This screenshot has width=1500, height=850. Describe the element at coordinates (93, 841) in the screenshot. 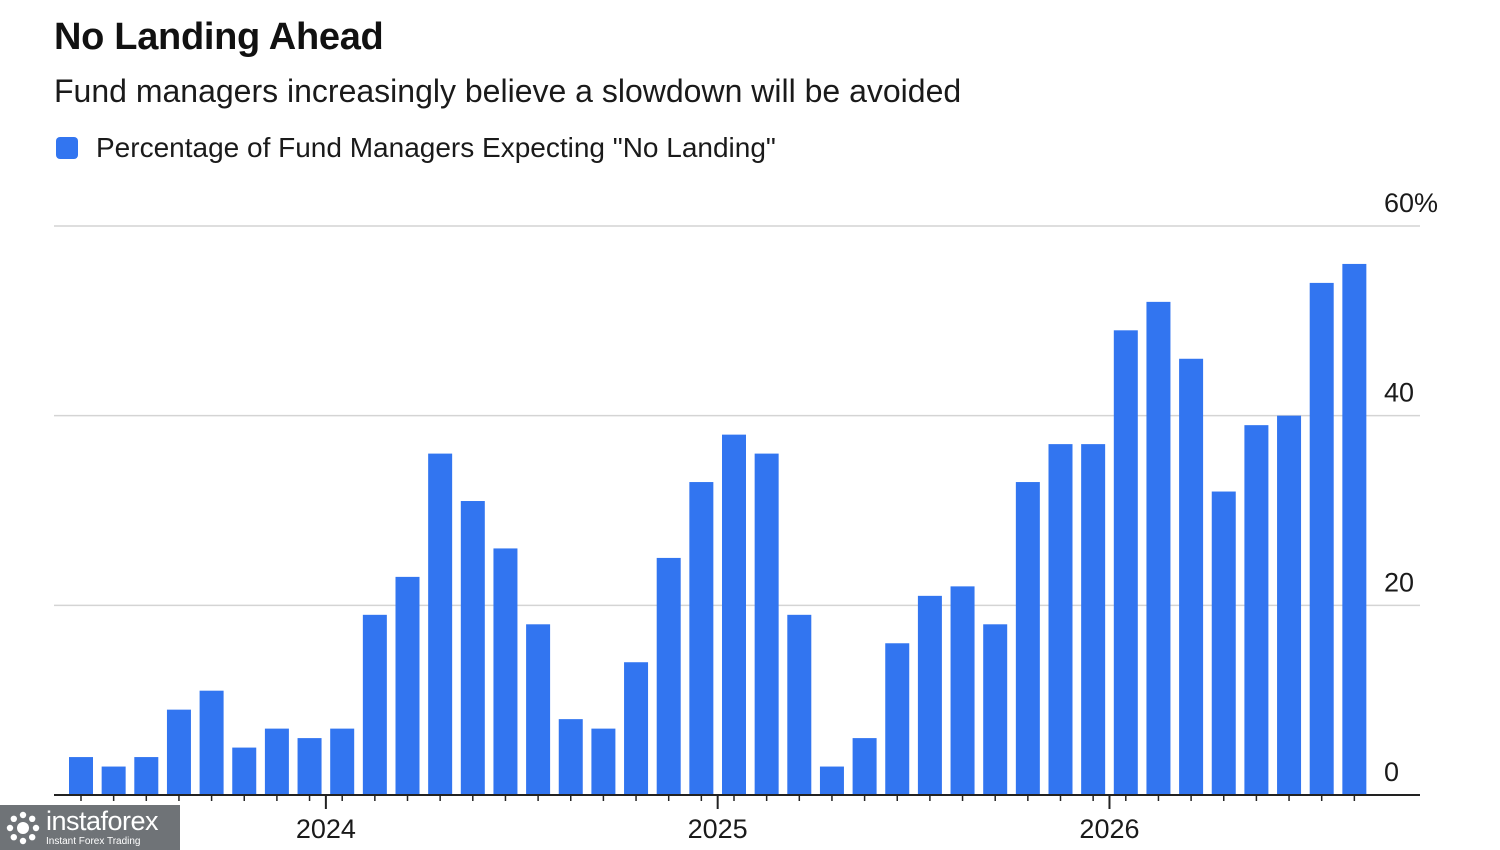

I see `watermark-tagline: Instant Forex Trading` at that location.